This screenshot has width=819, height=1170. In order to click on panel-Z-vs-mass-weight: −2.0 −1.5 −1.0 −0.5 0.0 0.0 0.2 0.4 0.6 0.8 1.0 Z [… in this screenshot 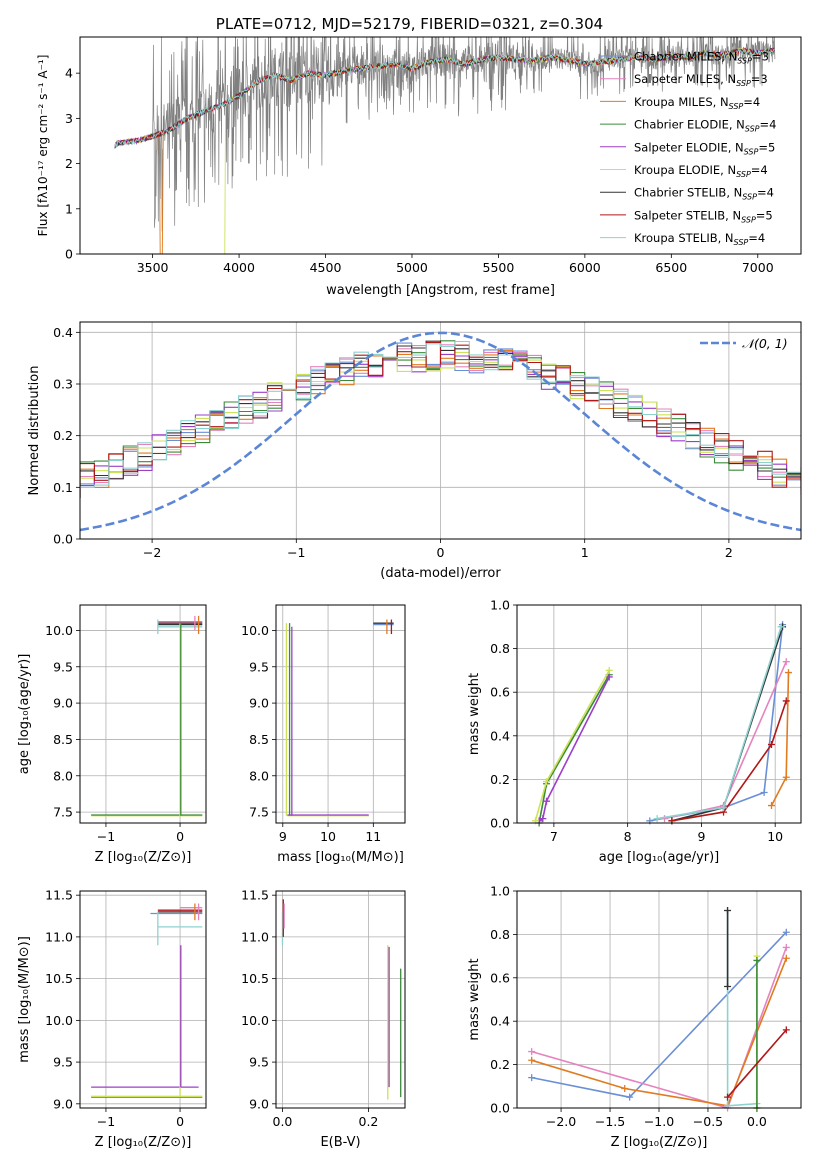, I will do `click(634, 1017)`.